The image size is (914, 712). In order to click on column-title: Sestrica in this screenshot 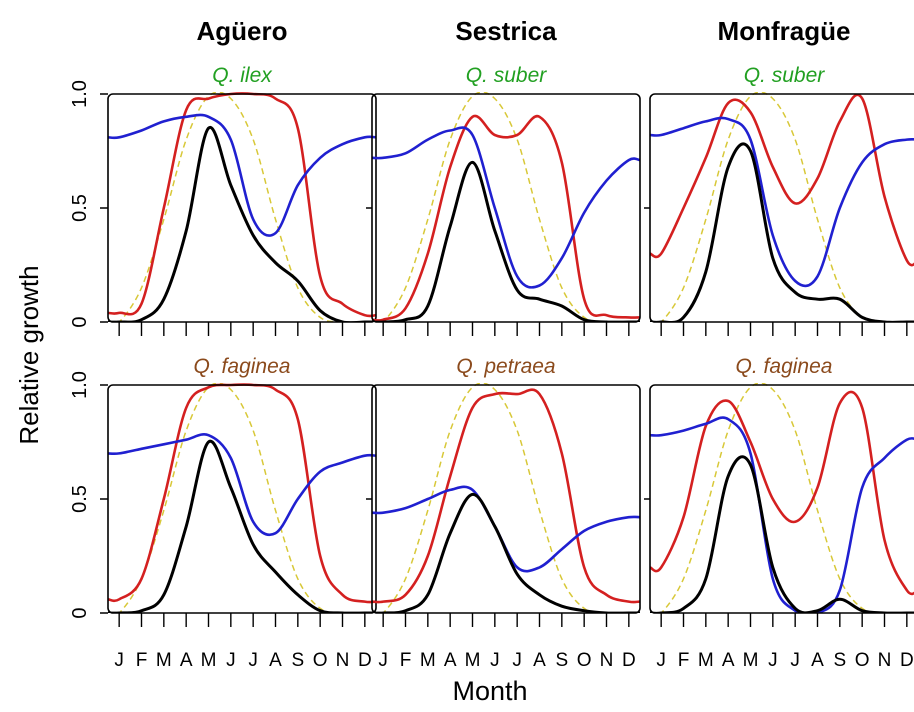, I will do `click(506, 31)`.